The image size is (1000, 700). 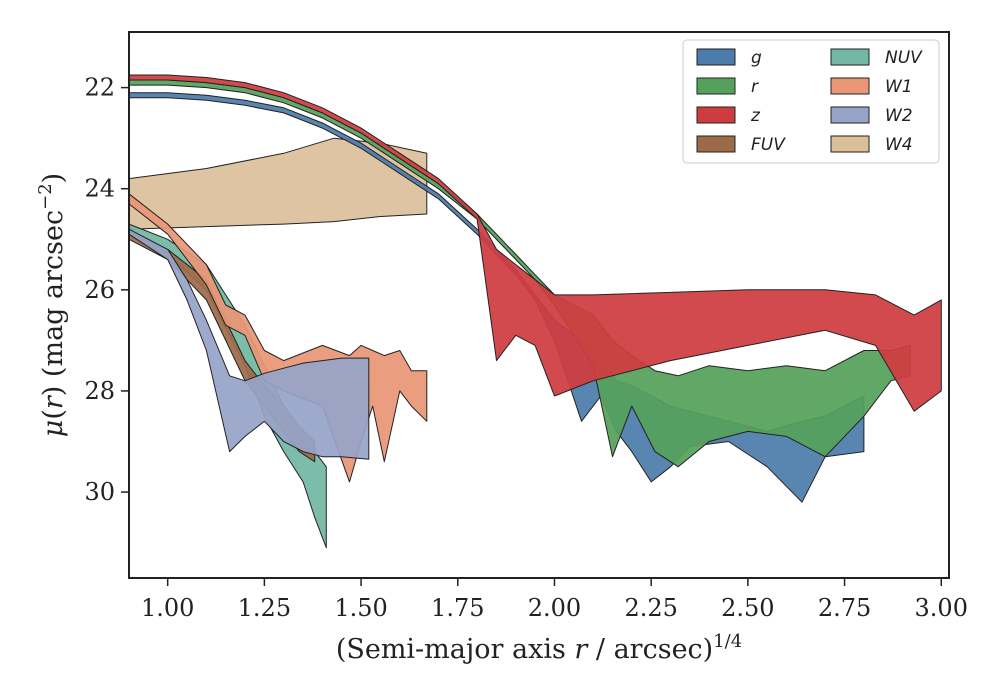 I want to click on legend-label-w2: W2, so click(x=899, y=116).